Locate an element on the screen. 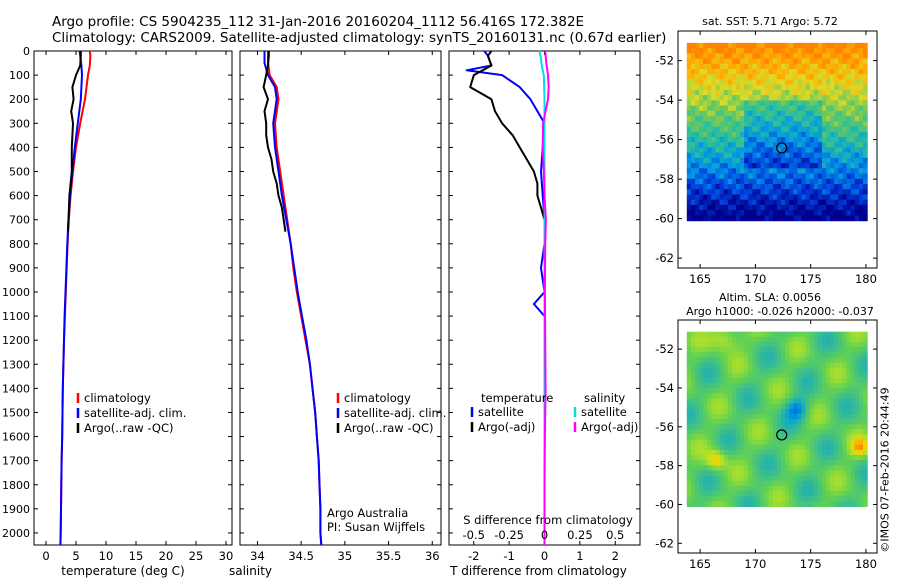 Image resolution: width=900 pixels, height=580 pixels. map-y-tick-label: -62 is located at coordinates (664, 258).